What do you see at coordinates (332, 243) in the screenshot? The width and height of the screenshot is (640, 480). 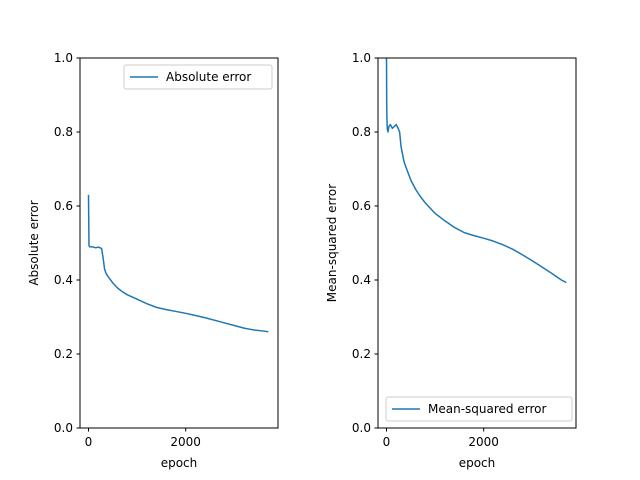 I see `y-axis-label: Mean-squared error` at bounding box center [332, 243].